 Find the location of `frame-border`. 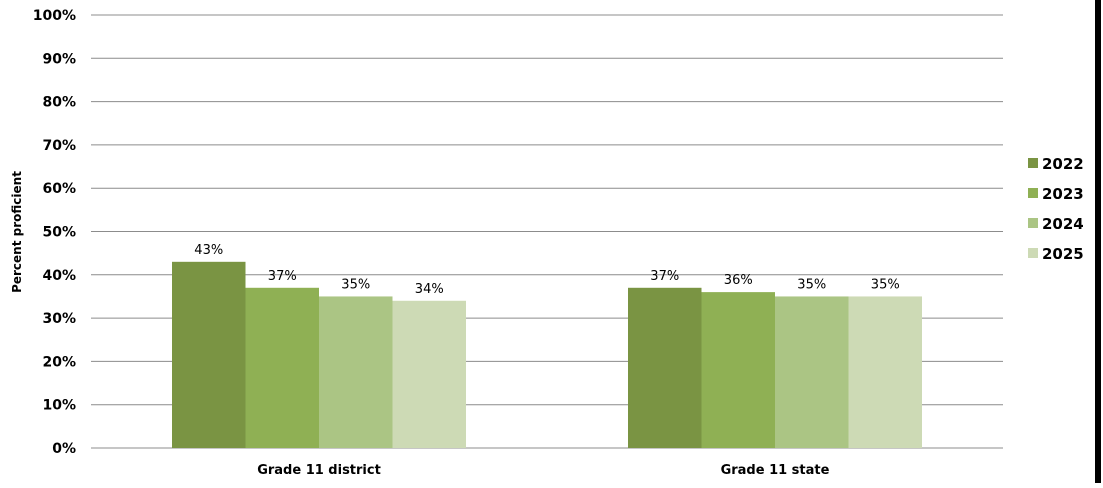

frame-border is located at coordinates (1098, 241).